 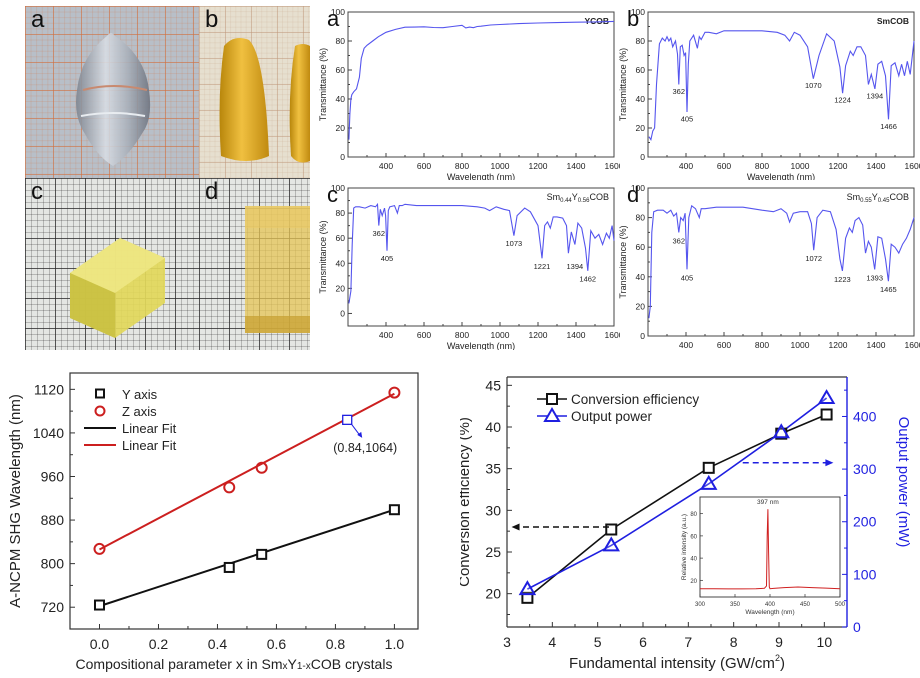 I want to click on spectrum-title: SmCOB, so click(x=893, y=21).